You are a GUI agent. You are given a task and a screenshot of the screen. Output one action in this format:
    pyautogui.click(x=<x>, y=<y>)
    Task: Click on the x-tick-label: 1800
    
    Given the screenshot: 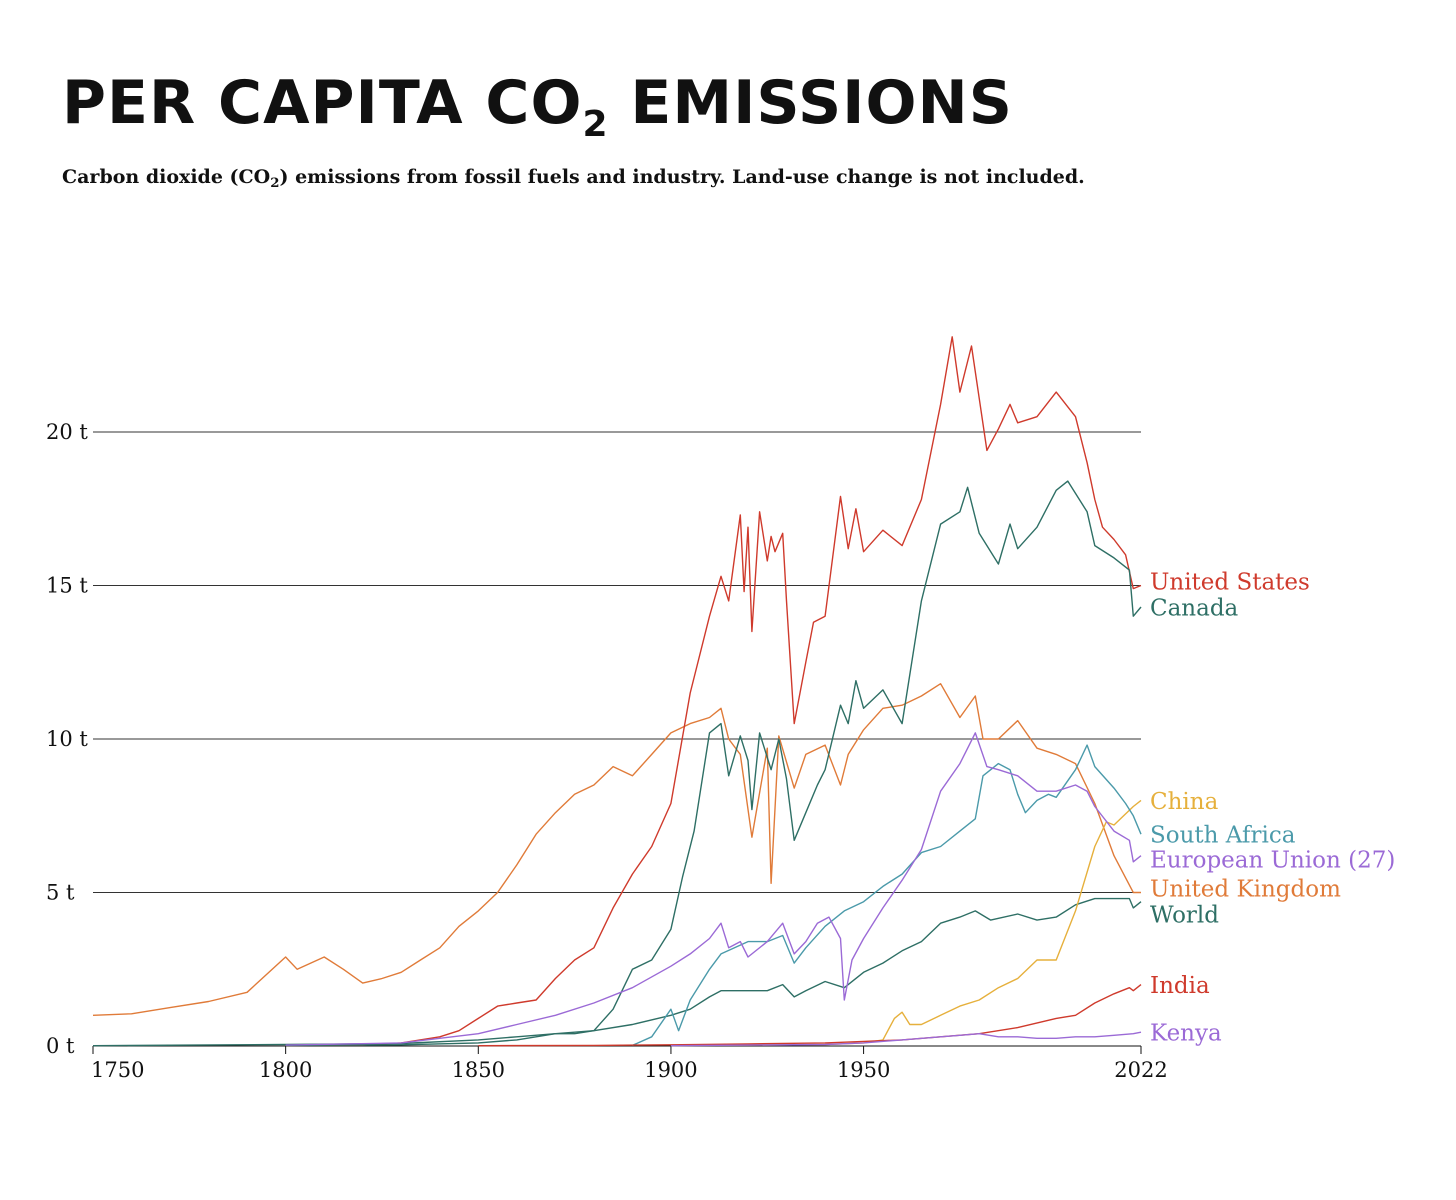 What is the action you would take?
    pyautogui.click(x=285, y=1070)
    